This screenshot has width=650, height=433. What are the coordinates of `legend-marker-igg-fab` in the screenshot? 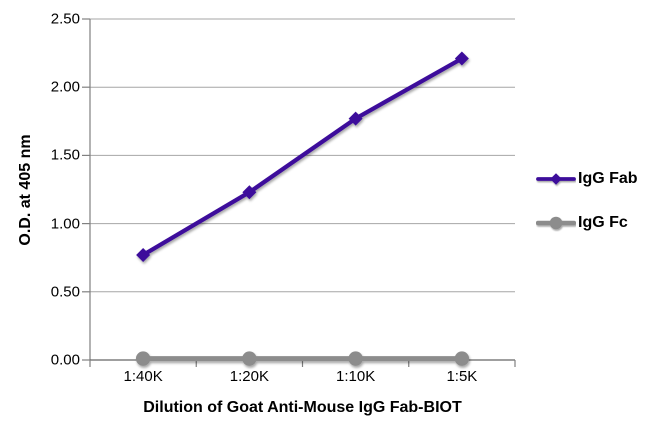 It's located at (556, 179).